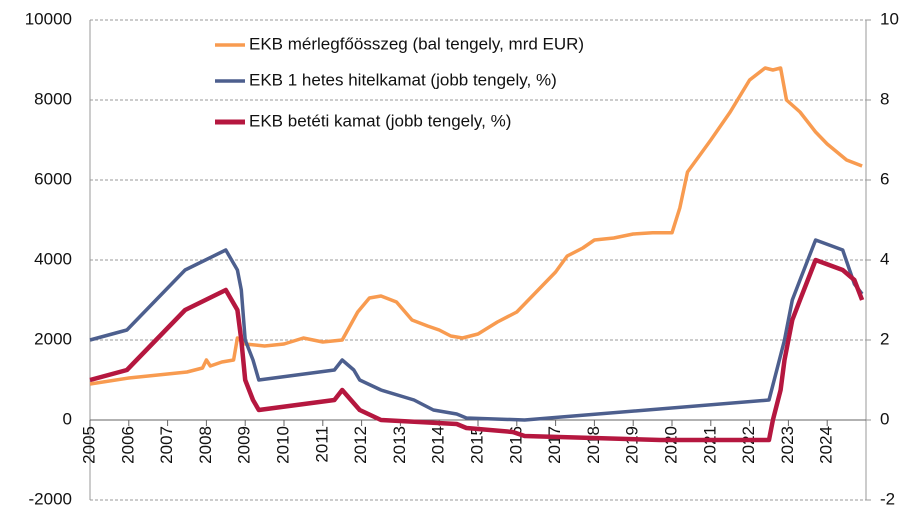 The image size is (910, 512). I want to click on x-tick-label: 2017, so click(554, 445).